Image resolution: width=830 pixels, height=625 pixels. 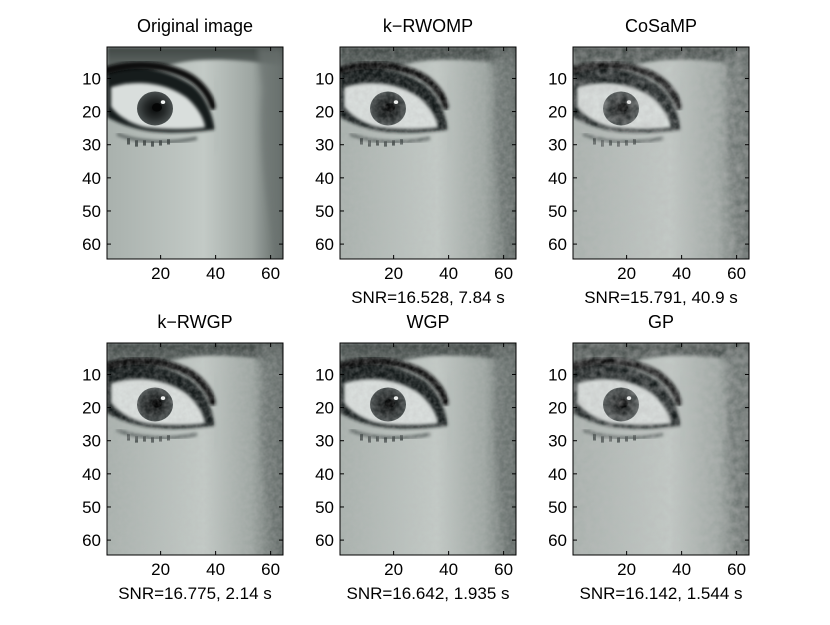 I want to click on snr-caption: SNR=16.775, 2.14 s, so click(x=195, y=593).